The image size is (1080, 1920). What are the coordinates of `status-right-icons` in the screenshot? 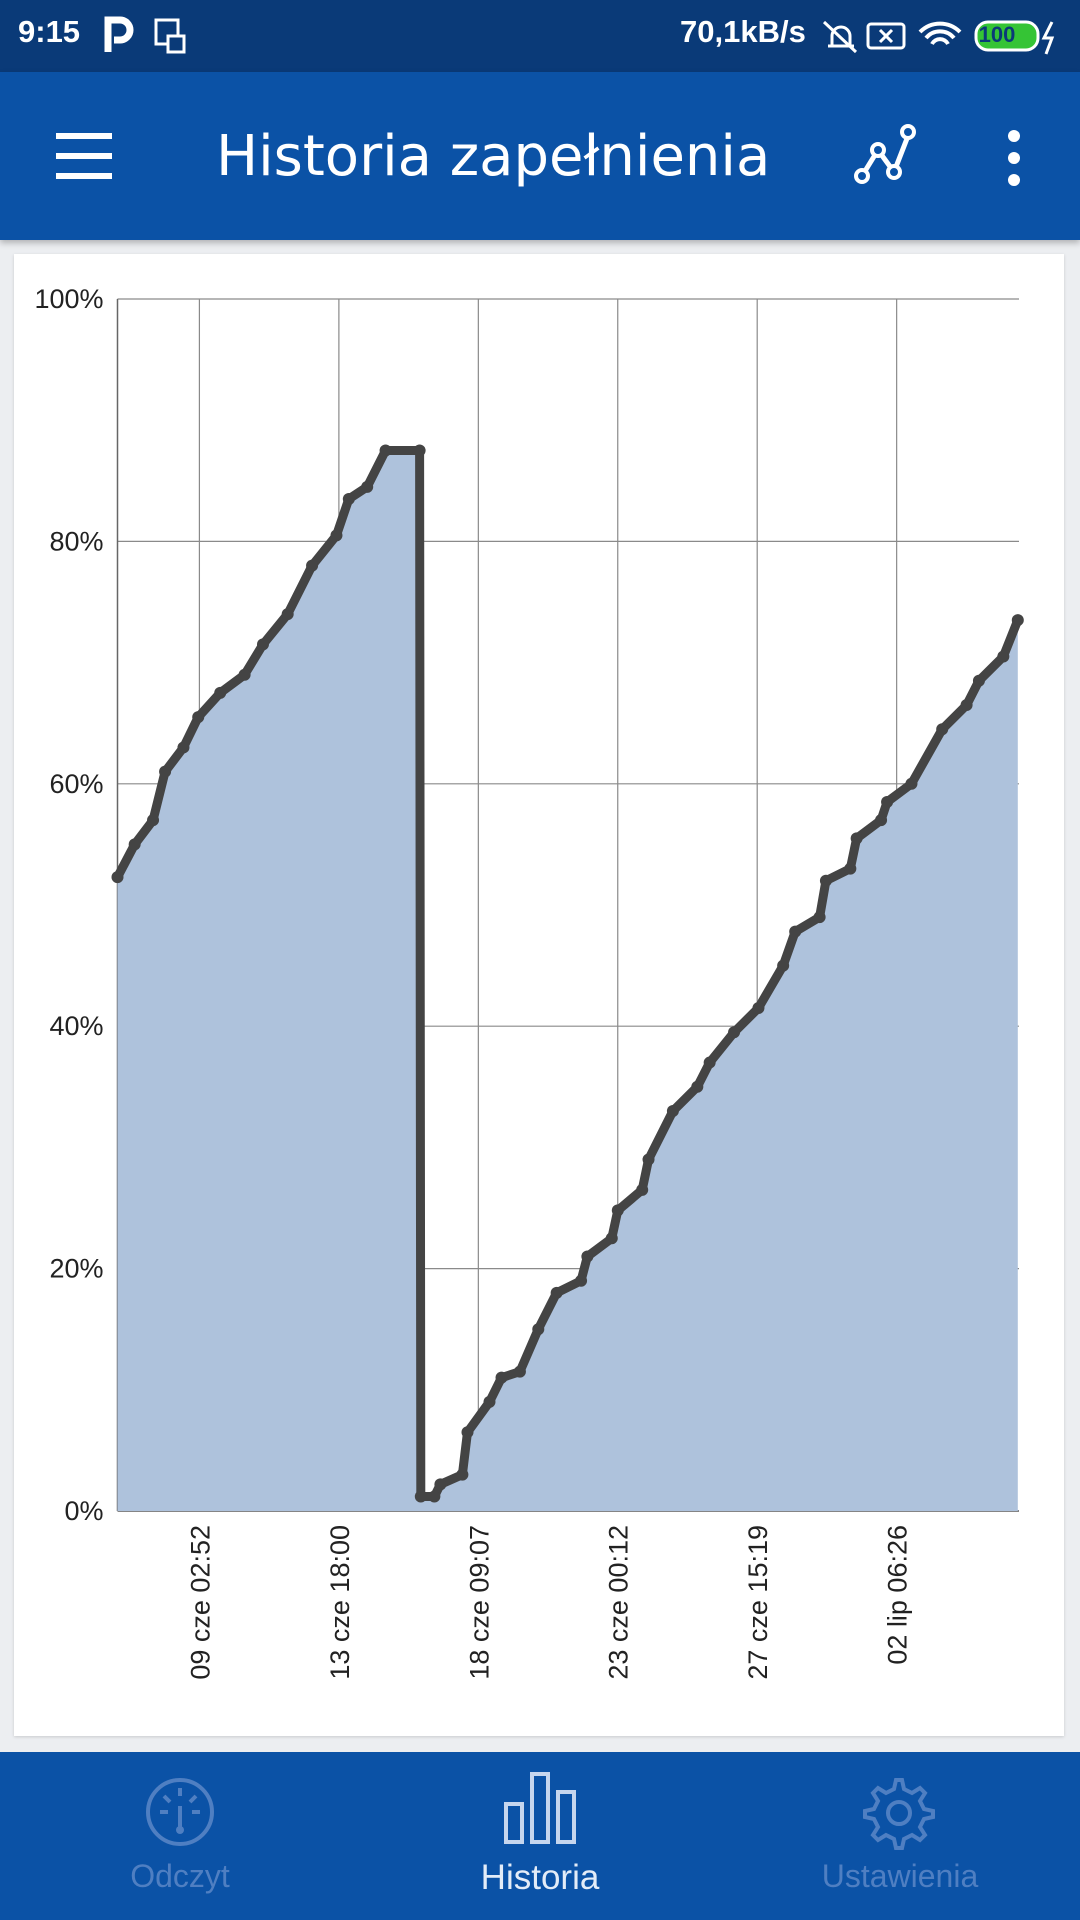 It's located at (938, 37).